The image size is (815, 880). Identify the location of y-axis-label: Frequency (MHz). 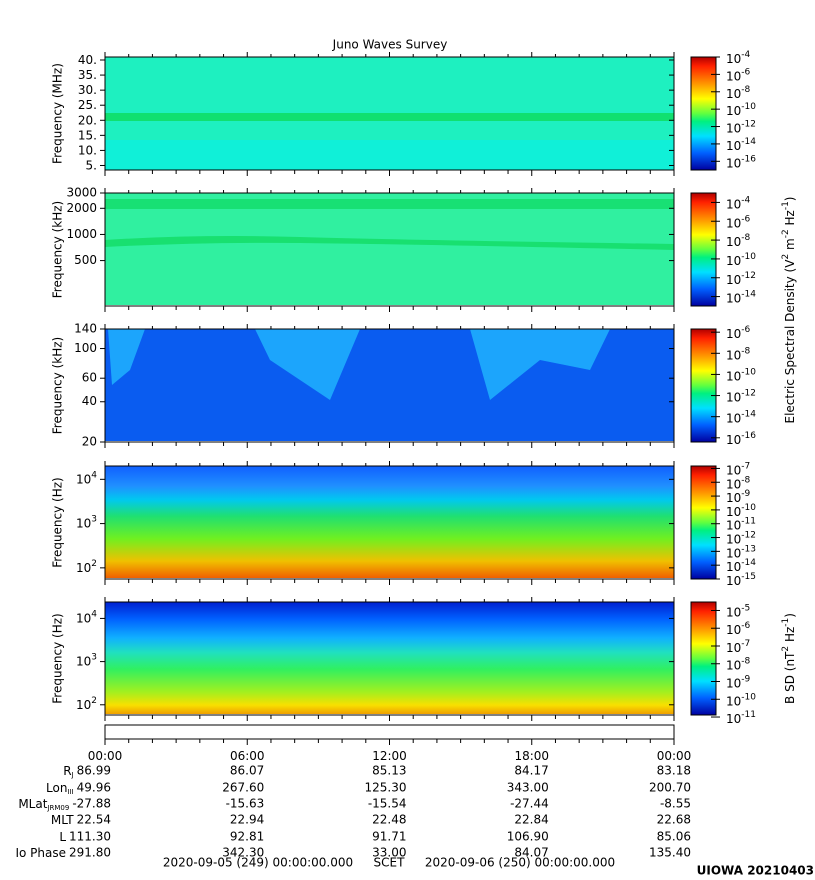
(58, 113).